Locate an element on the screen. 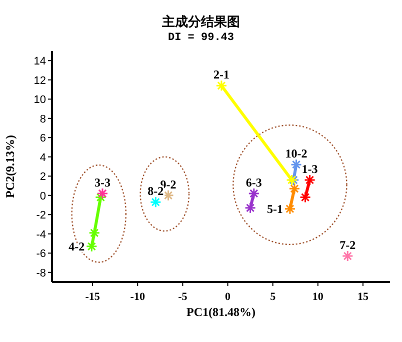 The height and width of the screenshot is (342, 402). x-tick-label: -15 is located at coordinates (92, 297).